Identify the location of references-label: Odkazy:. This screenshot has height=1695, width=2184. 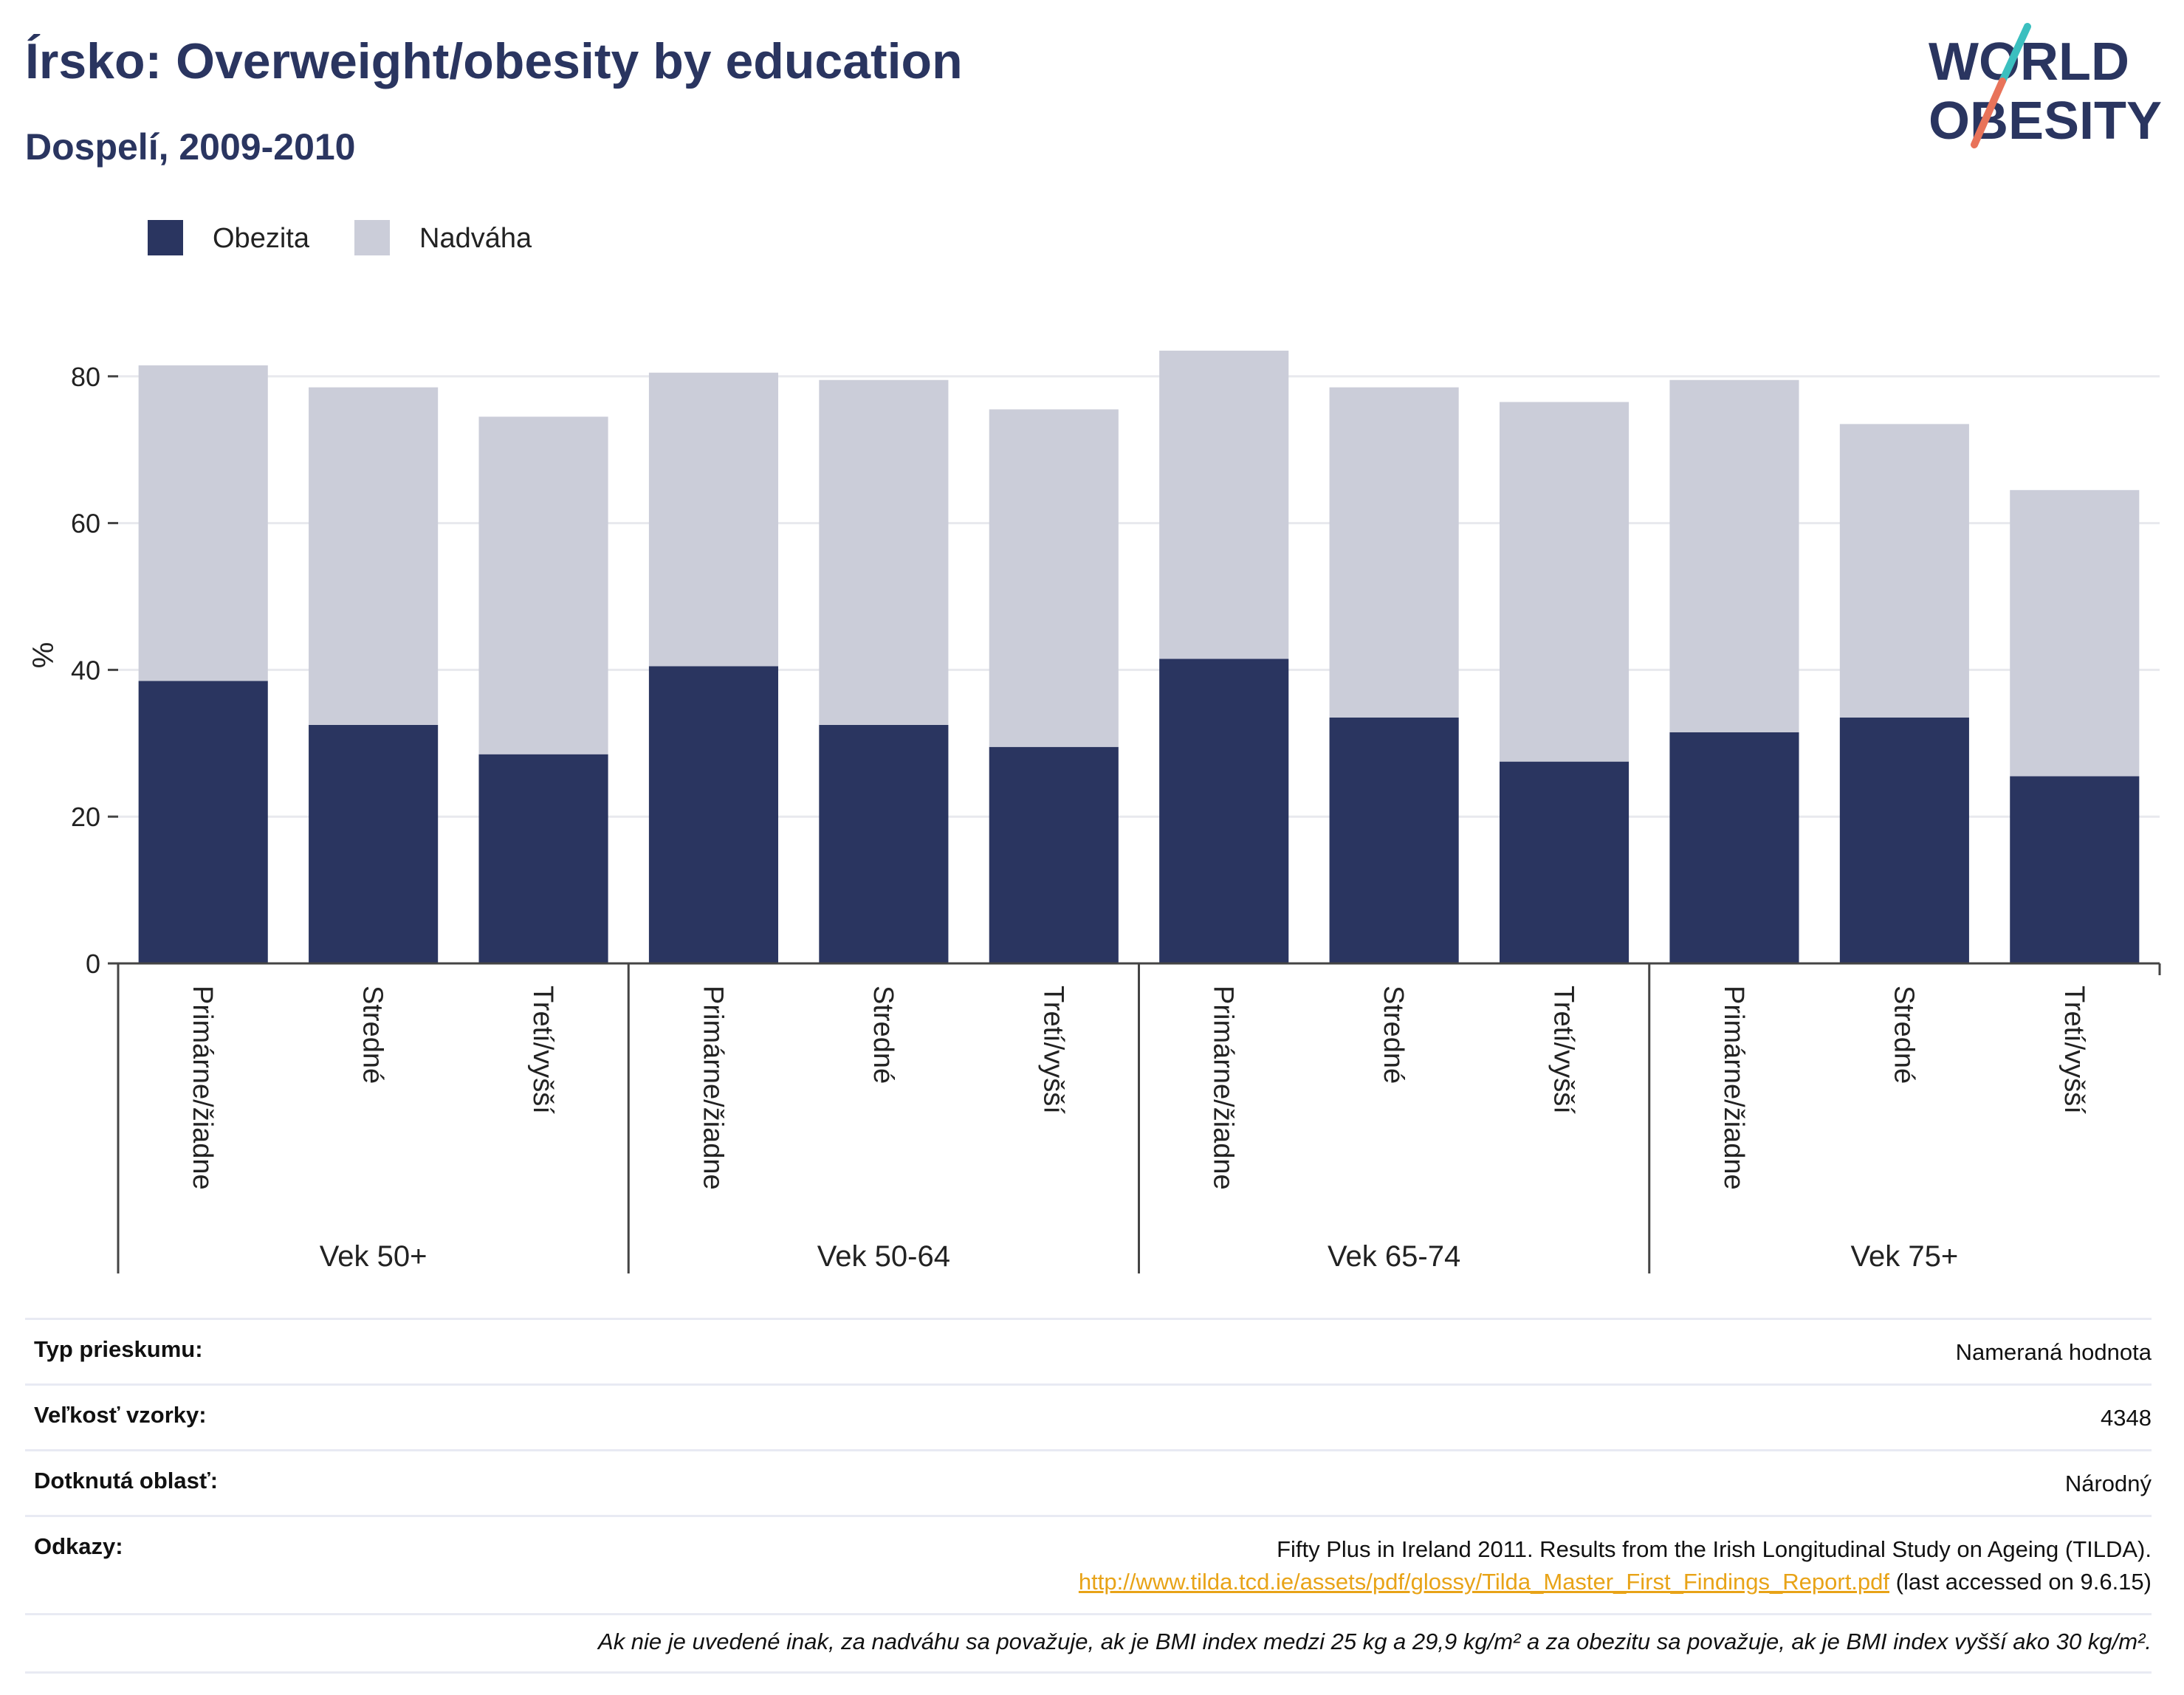
(79, 1546).